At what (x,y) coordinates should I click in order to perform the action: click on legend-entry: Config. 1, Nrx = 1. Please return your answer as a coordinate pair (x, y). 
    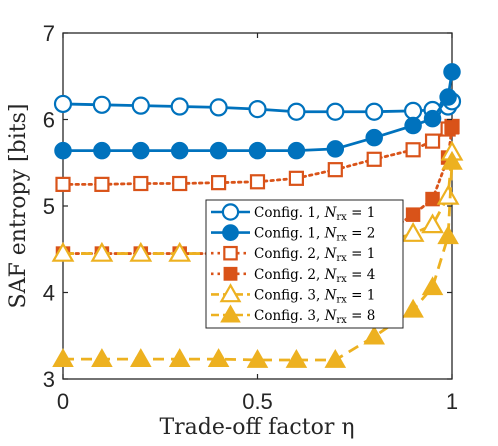
    Looking at the image, I should click on (293, 213).